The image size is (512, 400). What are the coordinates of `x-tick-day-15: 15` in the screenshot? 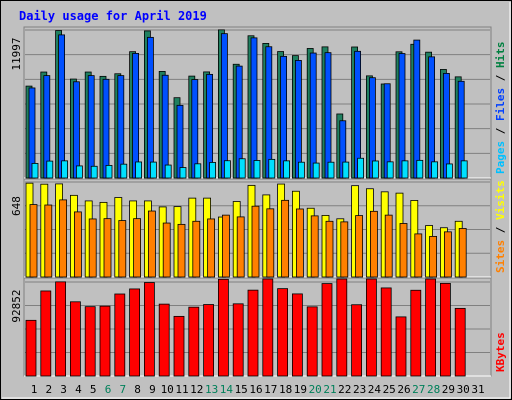 It's located at (241, 389).